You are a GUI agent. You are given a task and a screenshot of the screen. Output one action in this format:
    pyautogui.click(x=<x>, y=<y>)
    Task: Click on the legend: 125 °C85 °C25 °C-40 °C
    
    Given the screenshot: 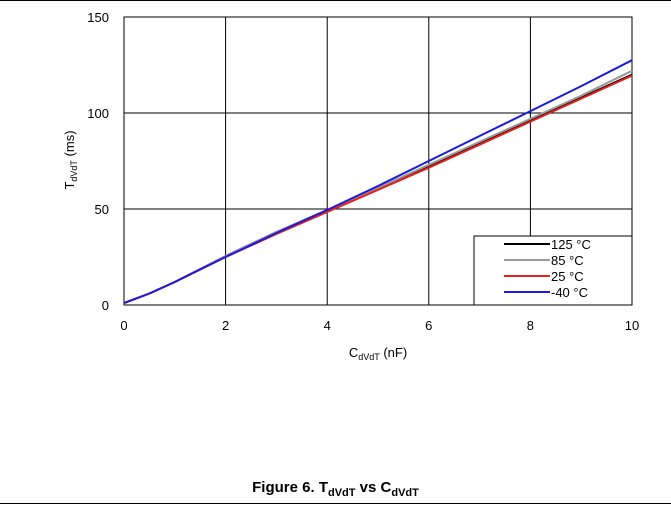 What is the action you would take?
    pyautogui.click(x=553, y=270)
    